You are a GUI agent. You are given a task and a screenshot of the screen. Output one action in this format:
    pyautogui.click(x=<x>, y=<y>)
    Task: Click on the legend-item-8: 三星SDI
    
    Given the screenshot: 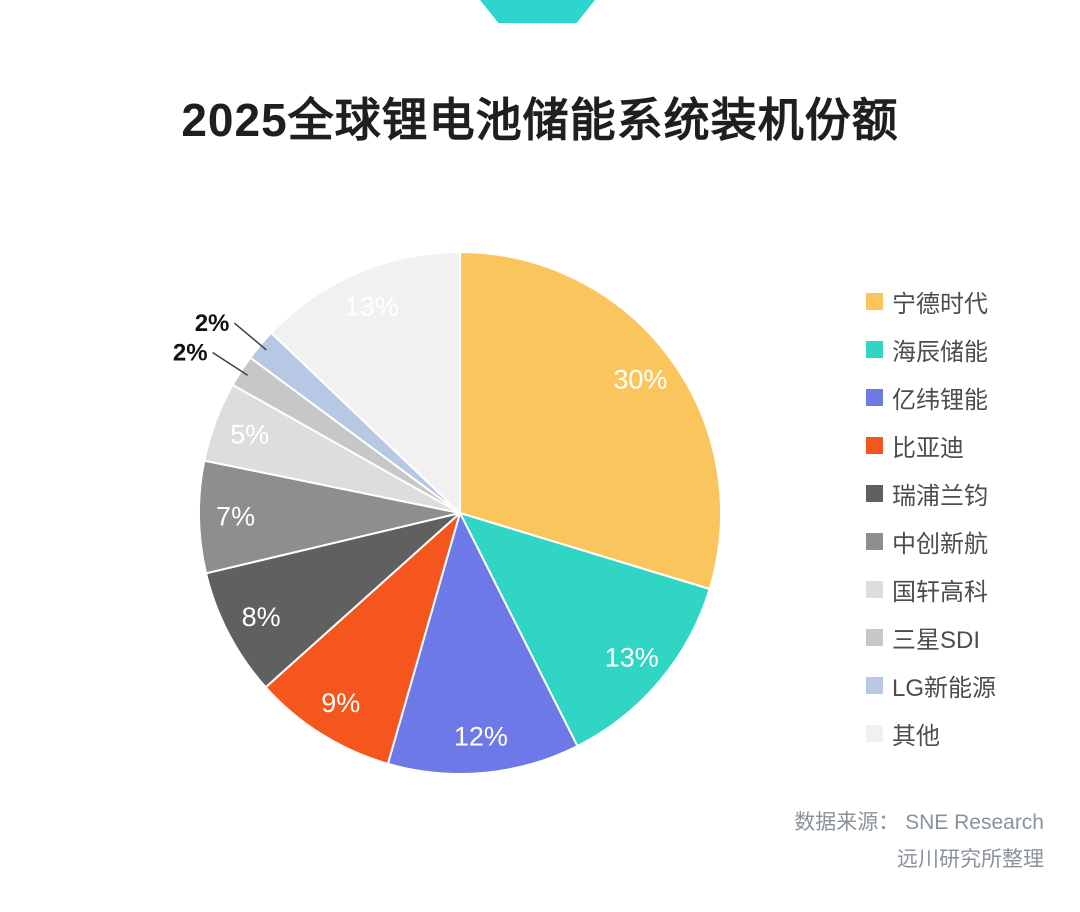 What is the action you would take?
    pyautogui.click(x=931, y=637)
    